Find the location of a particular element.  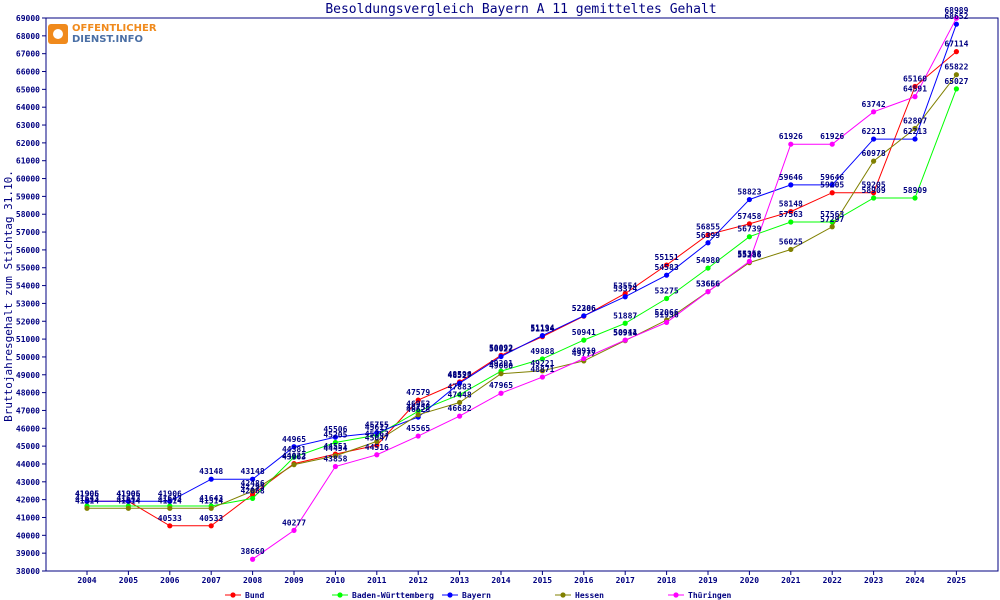

data-label: 55286 is located at coordinates (749, 255).